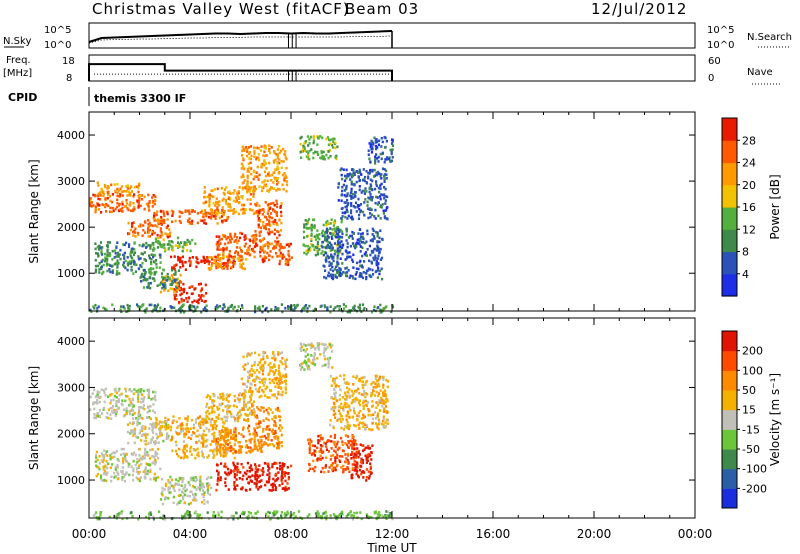 The height and width of the screenshot is (554, 800). What do you see at coordinates (57, 30) in the screenshot?
I see `noise-left-tick: 10^5` at bounding box center [57, 30].